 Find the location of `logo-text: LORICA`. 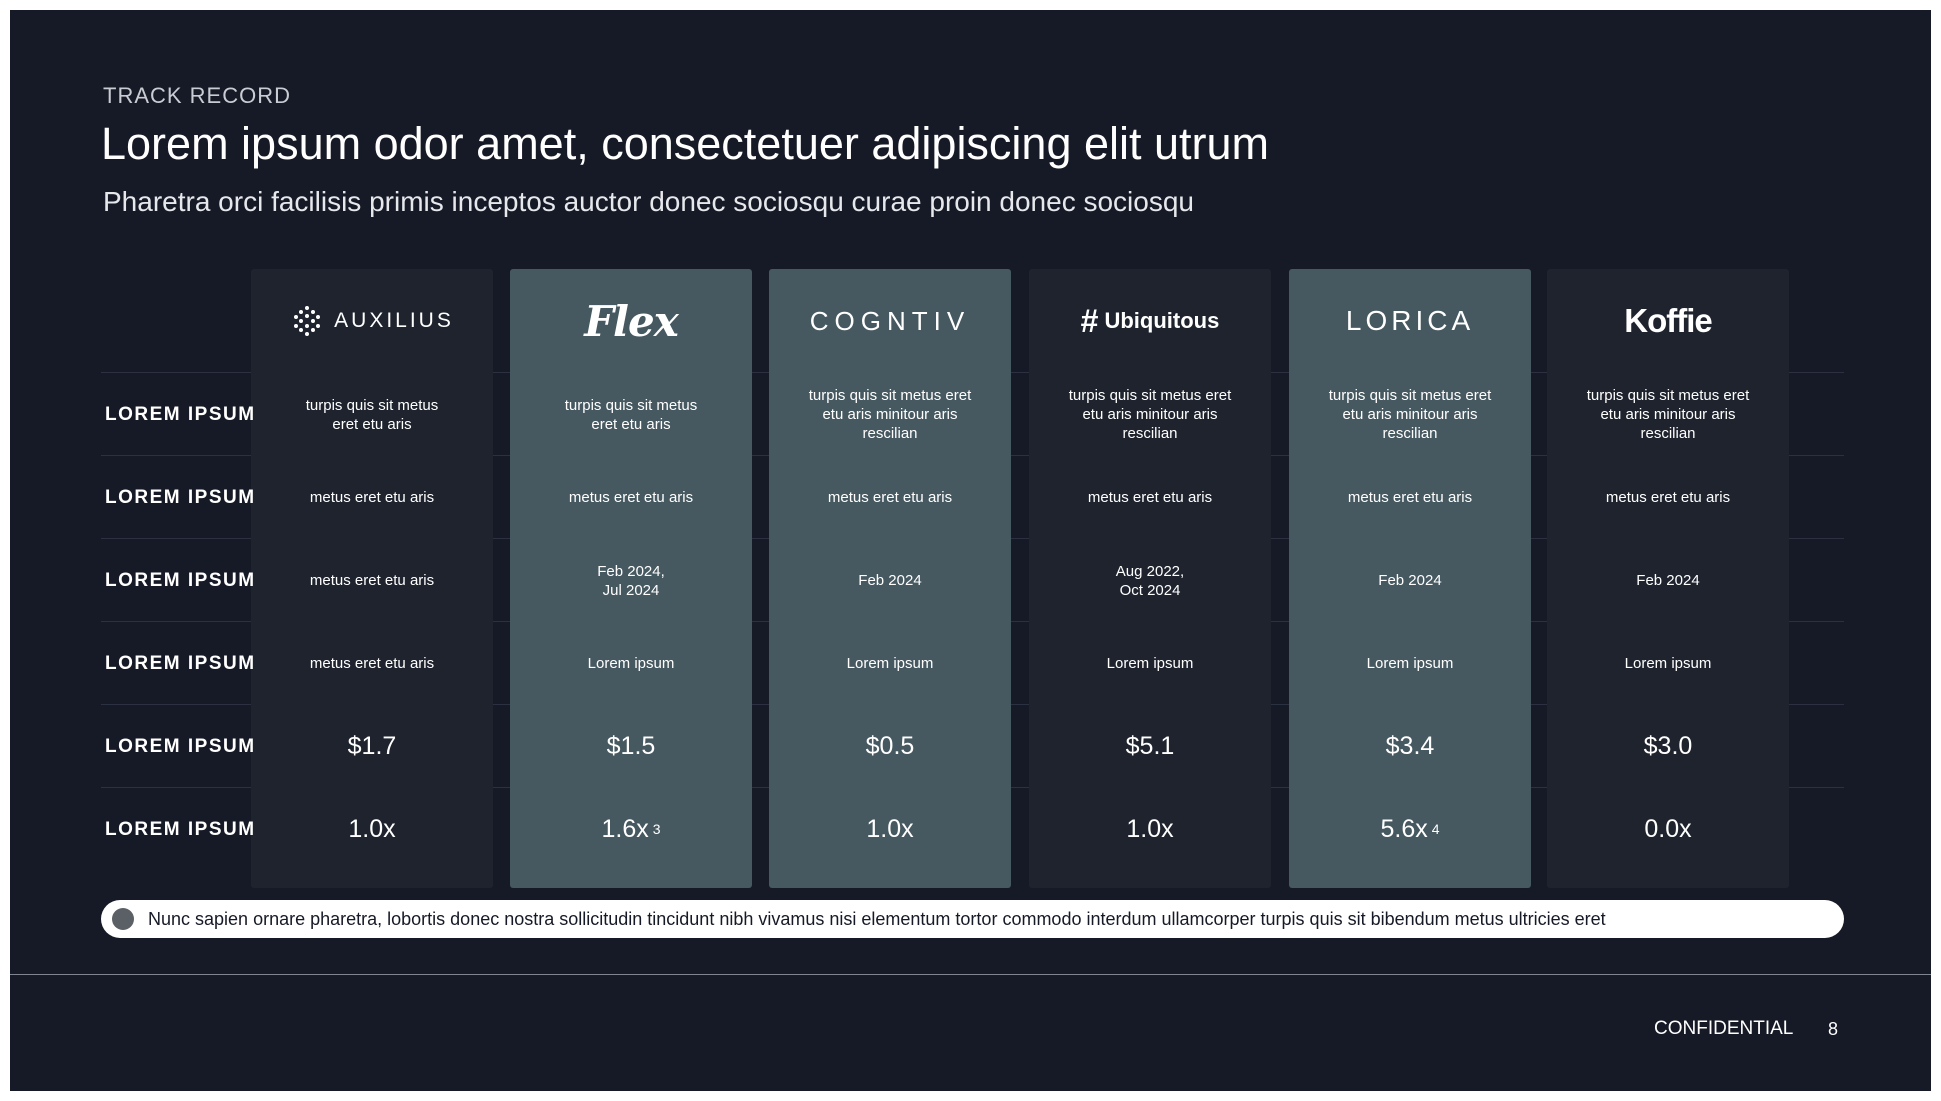

logo-text: LORICA is located at coordinates (1410, 320).